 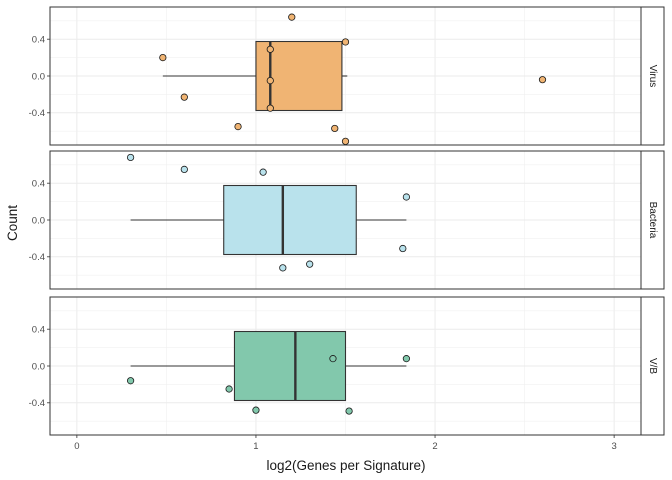 What do you see at coordinates (345, 465) in the screenshot?
I see `x-axis-title: log2(Genes per Signature)` at bounding box center [345, 465].